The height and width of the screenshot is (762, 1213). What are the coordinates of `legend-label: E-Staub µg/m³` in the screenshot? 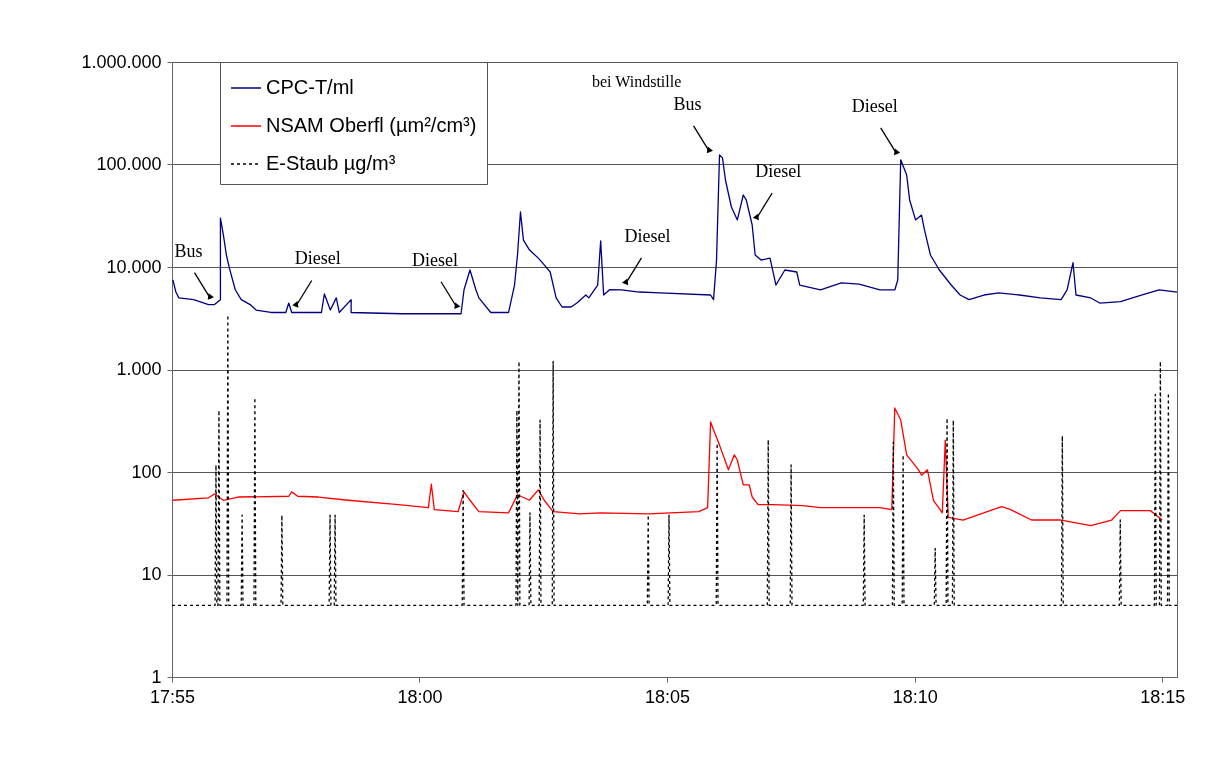 It's located at (331, 163).